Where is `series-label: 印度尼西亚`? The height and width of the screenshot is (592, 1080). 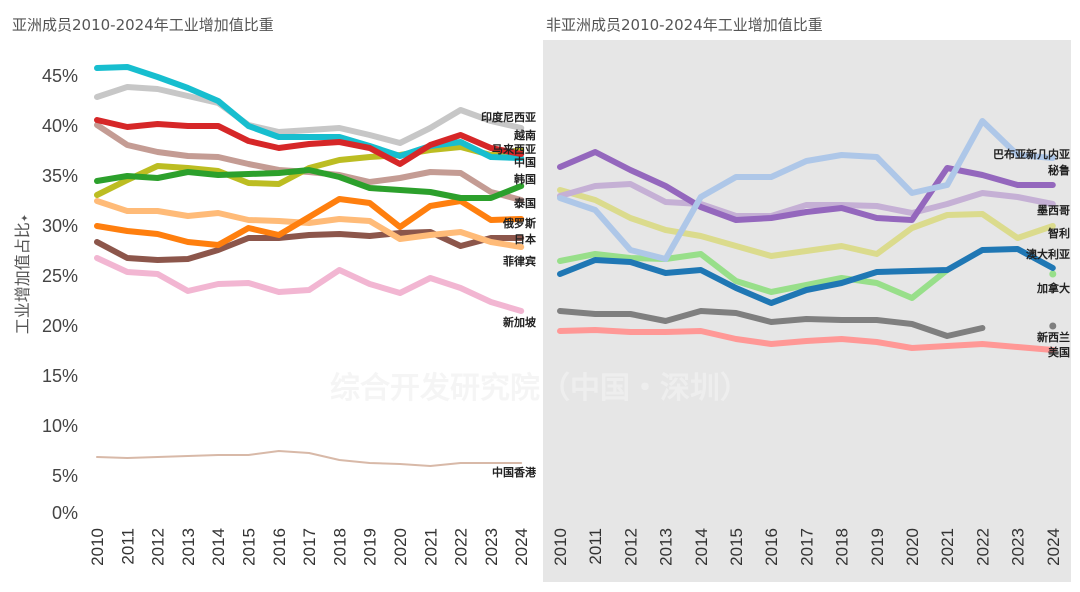
series-label: 印度尼西亚 is located at coordinates (508, 117).